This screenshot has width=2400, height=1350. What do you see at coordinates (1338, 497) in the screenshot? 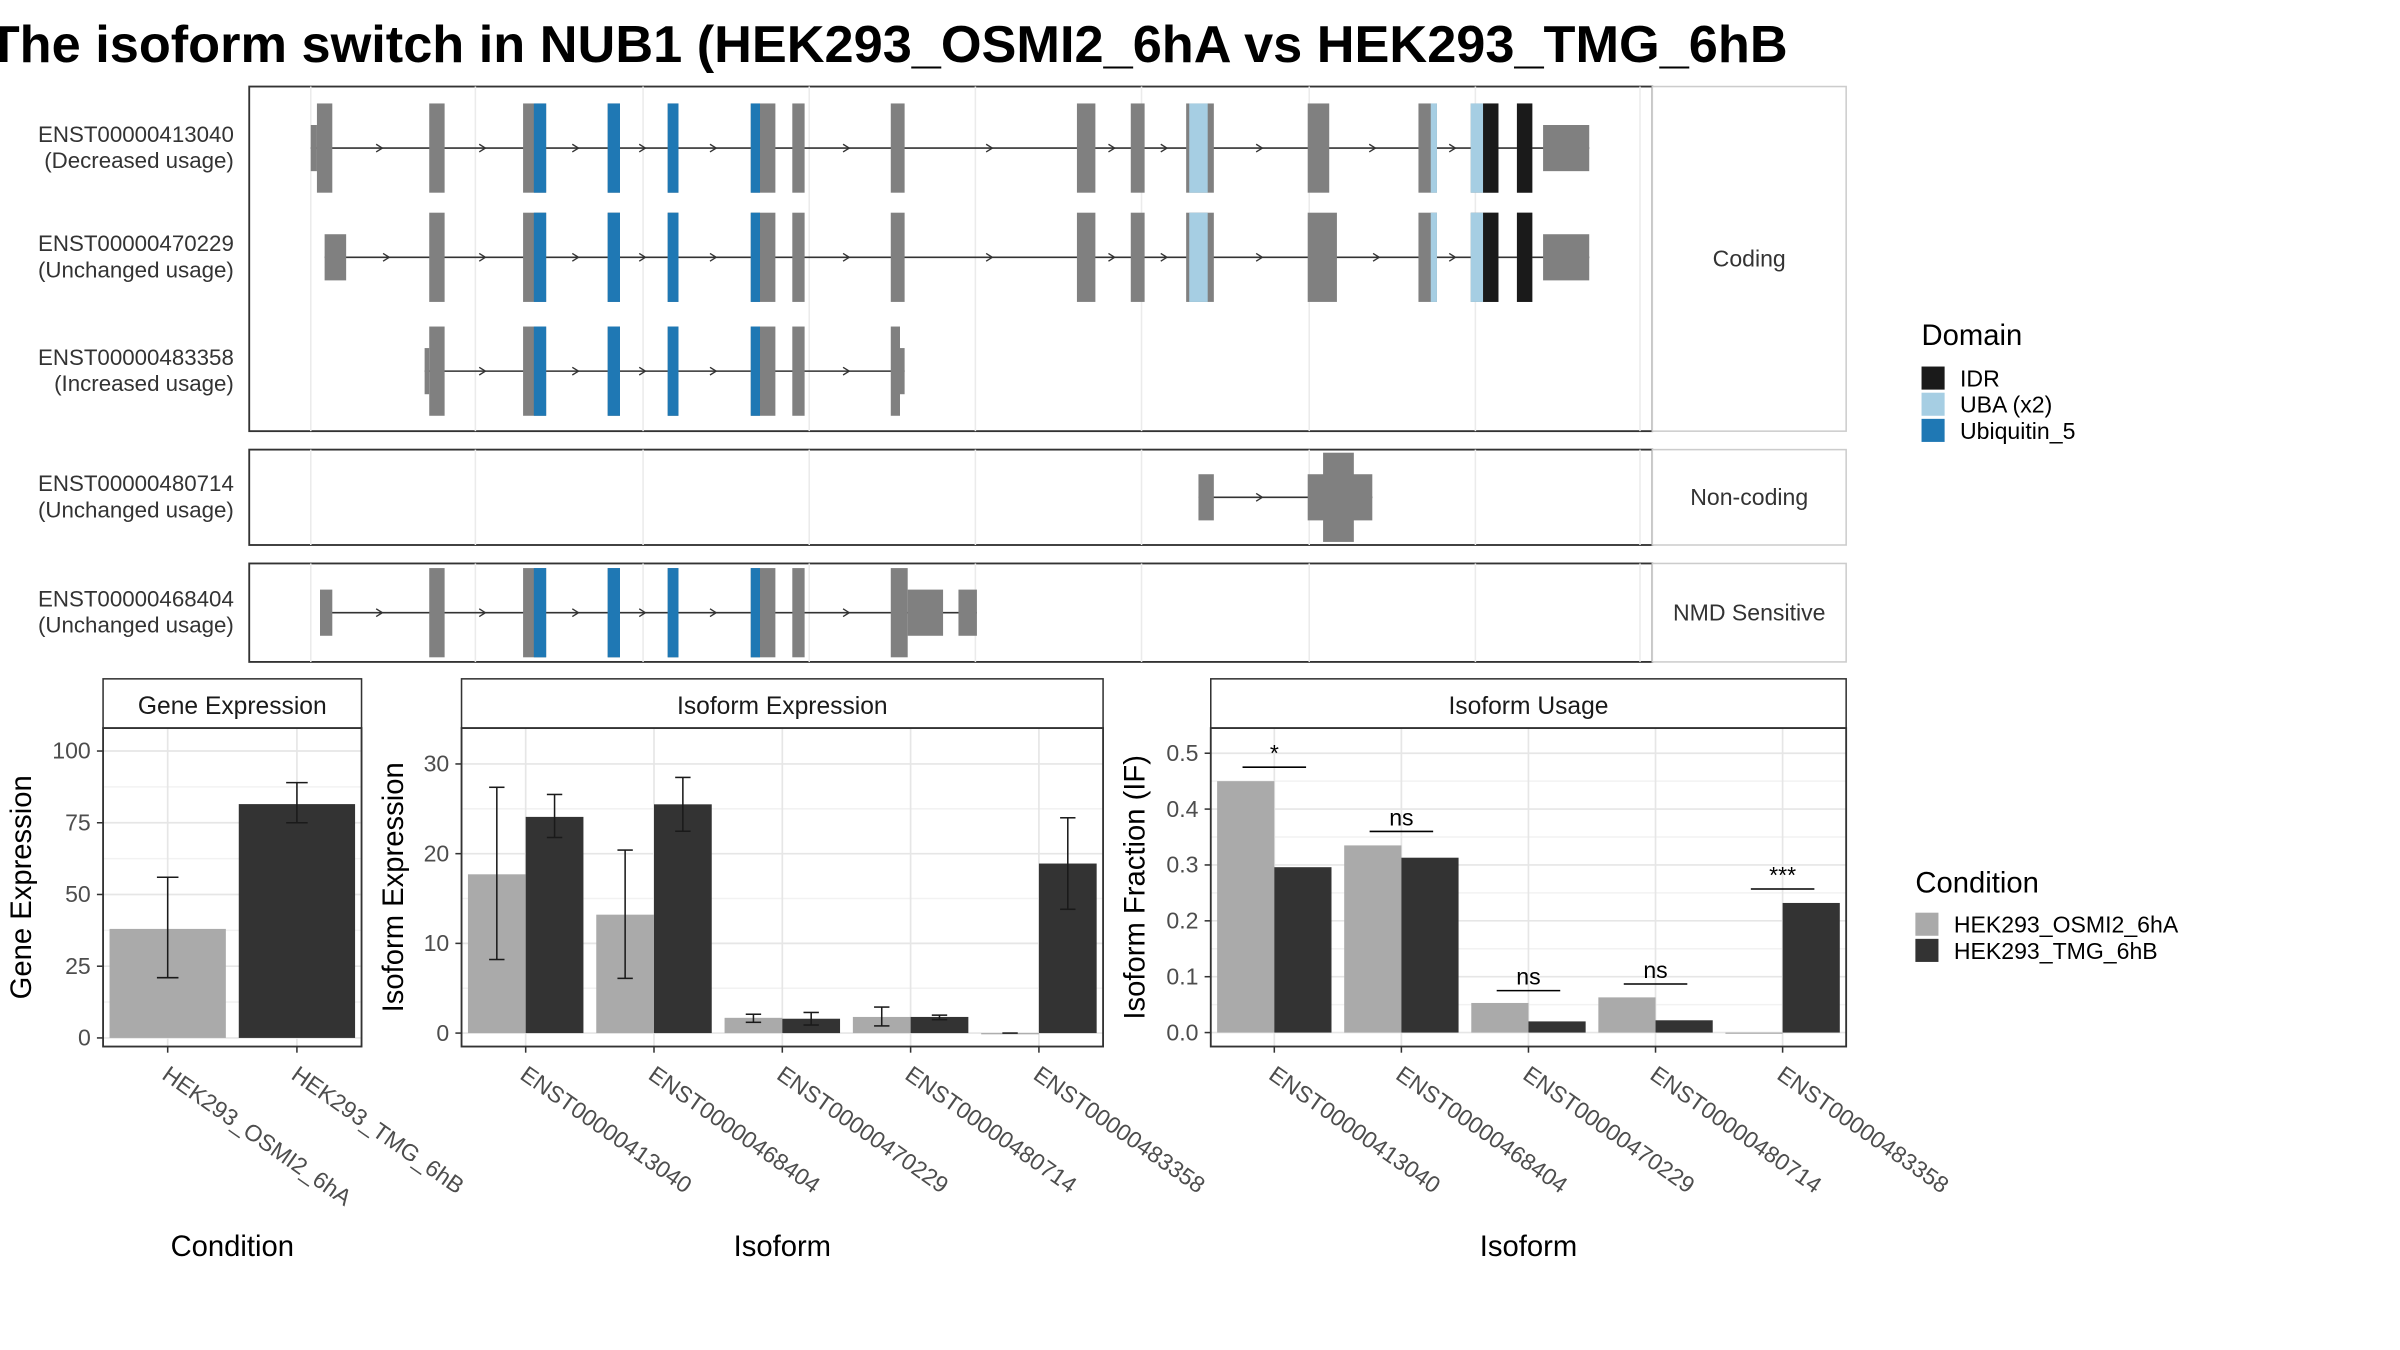
I see `noncoding-exon-core` at bounding box center [1338, 497].